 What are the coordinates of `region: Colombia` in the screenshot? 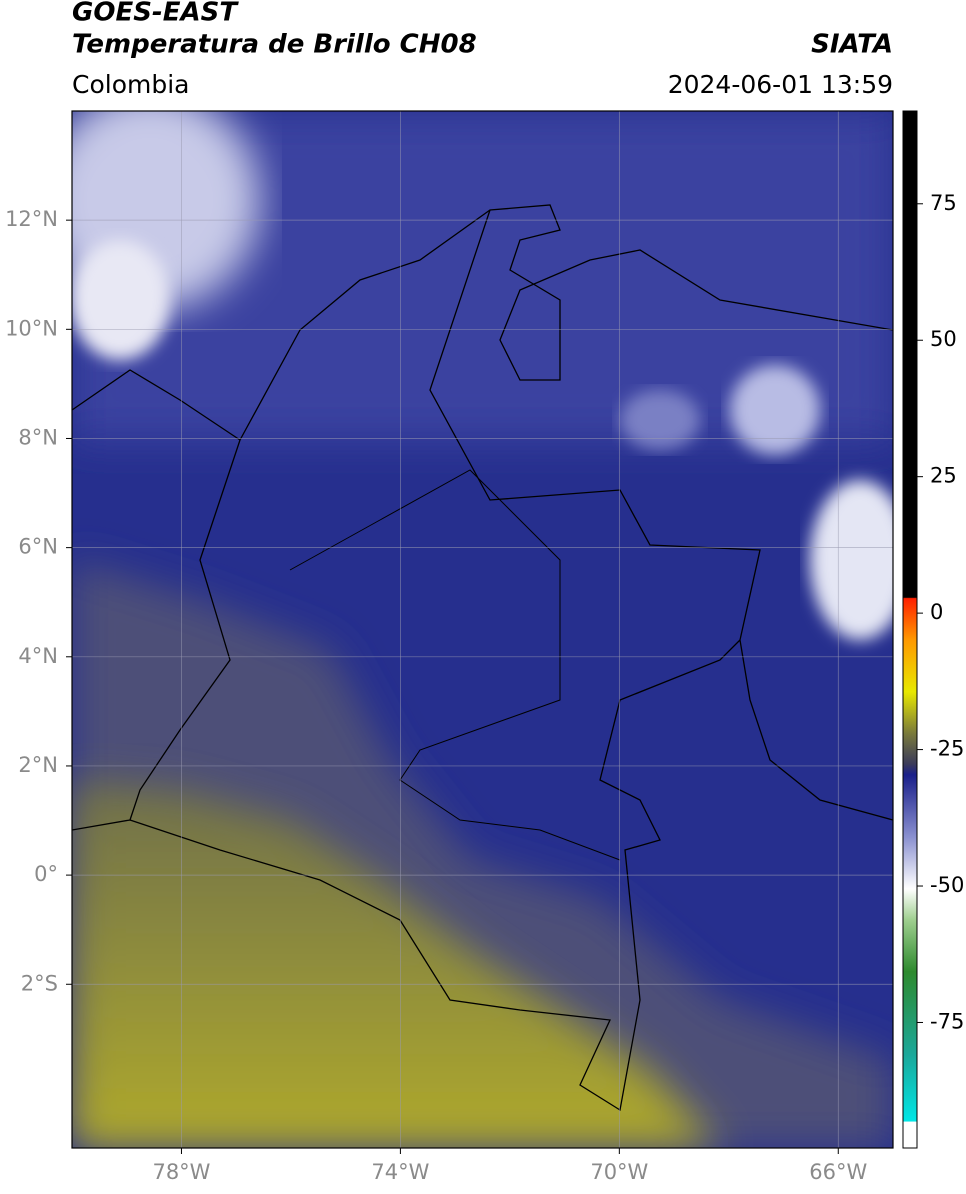 It's located at (130, 84).